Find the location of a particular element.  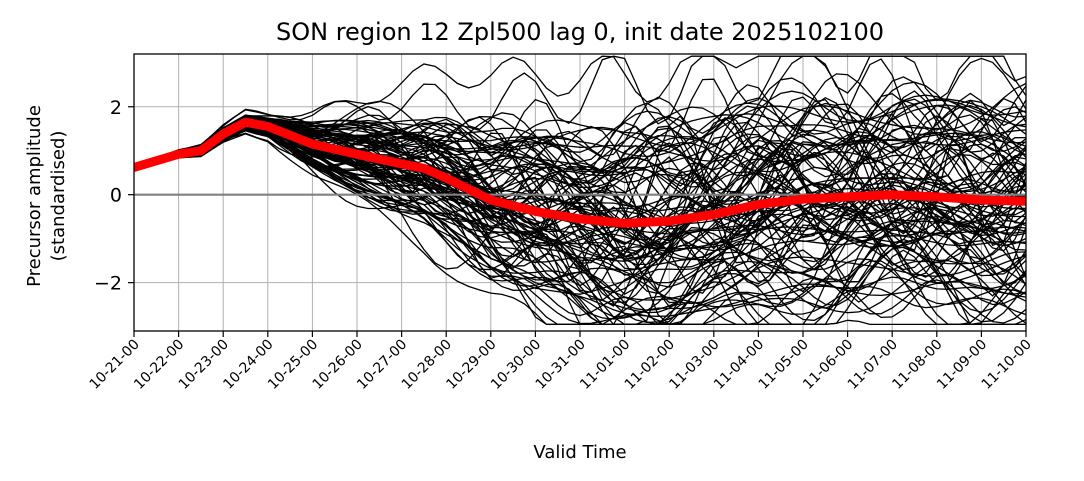

y-tick-label: 2 is located at coordinates (116, 108).